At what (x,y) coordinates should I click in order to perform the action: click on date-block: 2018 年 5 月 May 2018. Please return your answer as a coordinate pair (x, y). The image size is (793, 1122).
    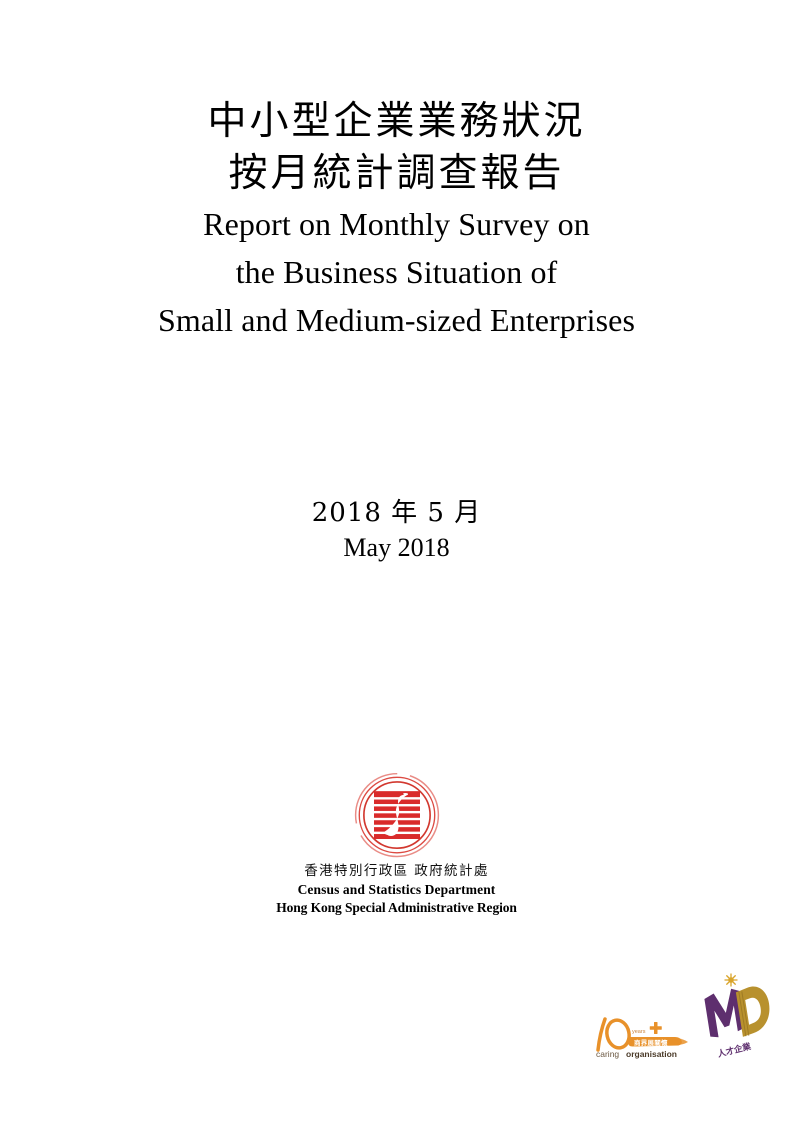
    Looking at the image, I should click on (396, 530).